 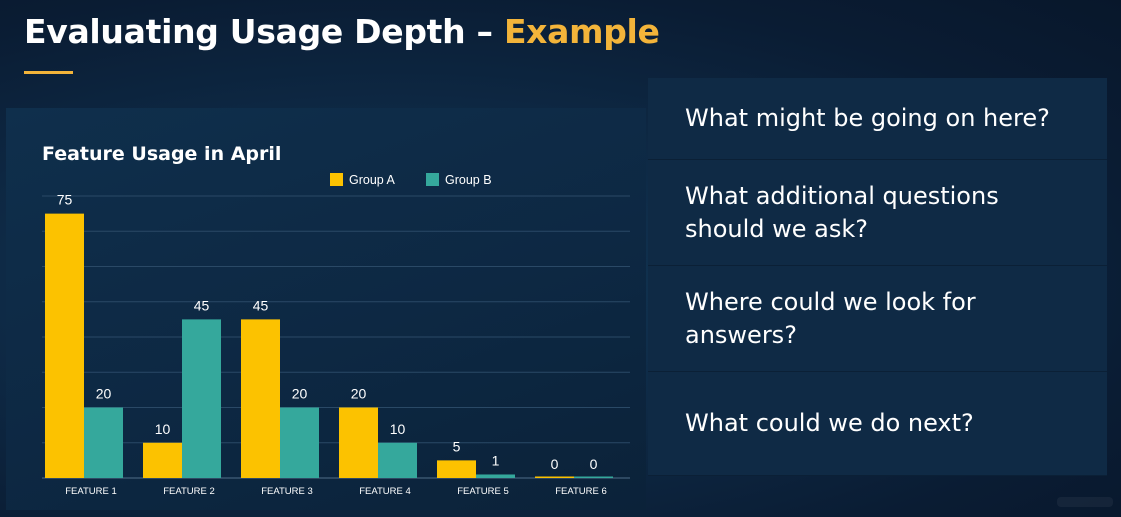 I want to click on slide-title: Evaluating Usage Depth – Example, so click(x=342, y=31).